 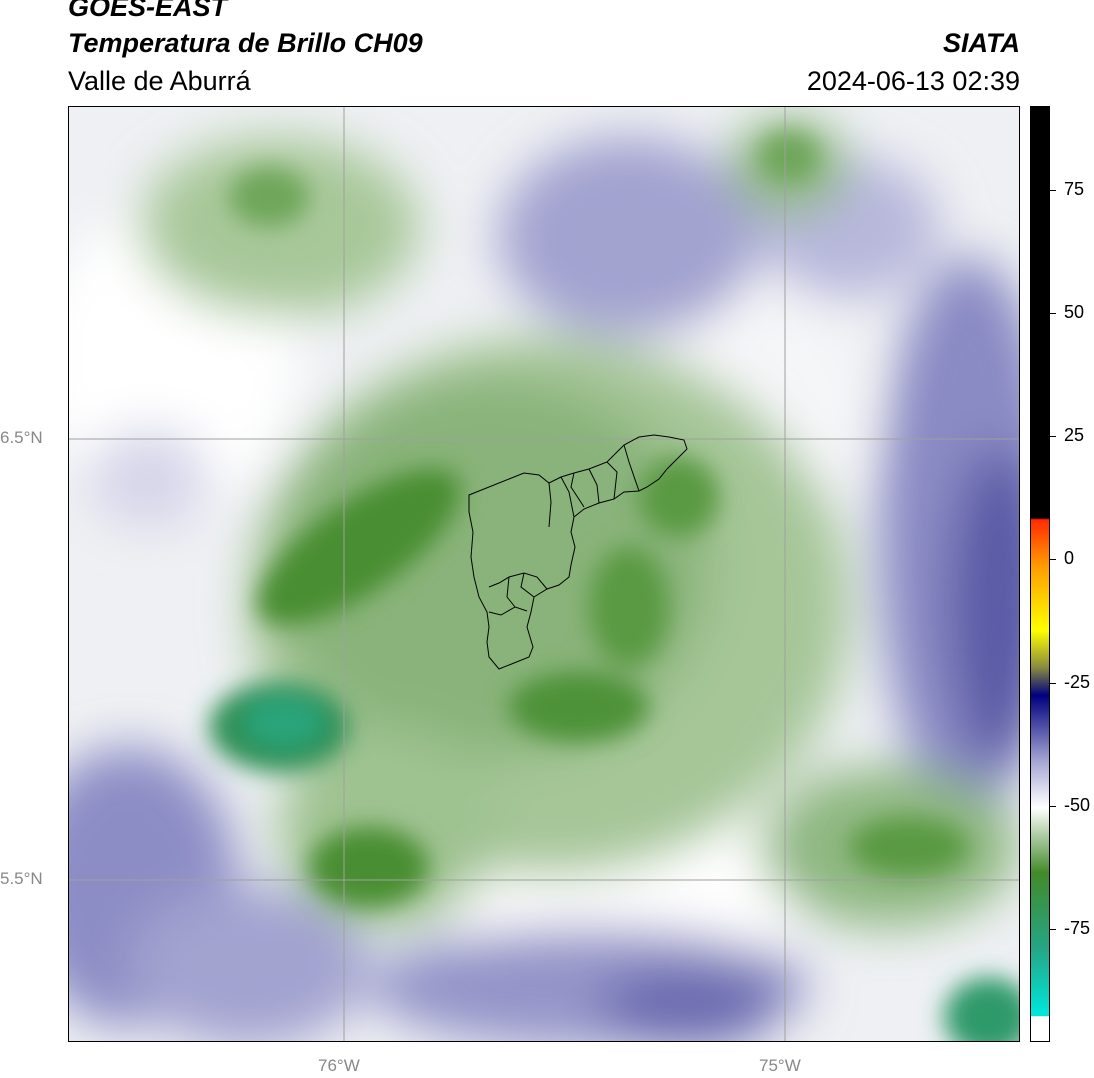 I want to click on colorbar-label-75: 75, so click(x=1074, y=189).